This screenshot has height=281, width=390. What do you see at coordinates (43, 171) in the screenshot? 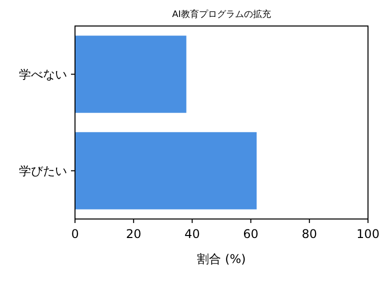
I see `y-tick-label: 学びたい` at bounding box center [43, 171].